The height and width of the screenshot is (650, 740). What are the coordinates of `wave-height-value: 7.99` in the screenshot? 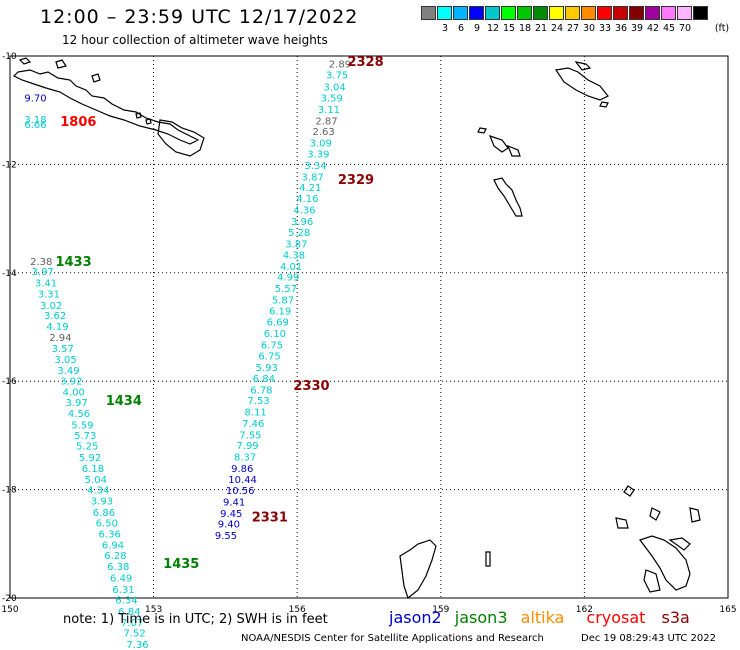 It's located at (247, 446).